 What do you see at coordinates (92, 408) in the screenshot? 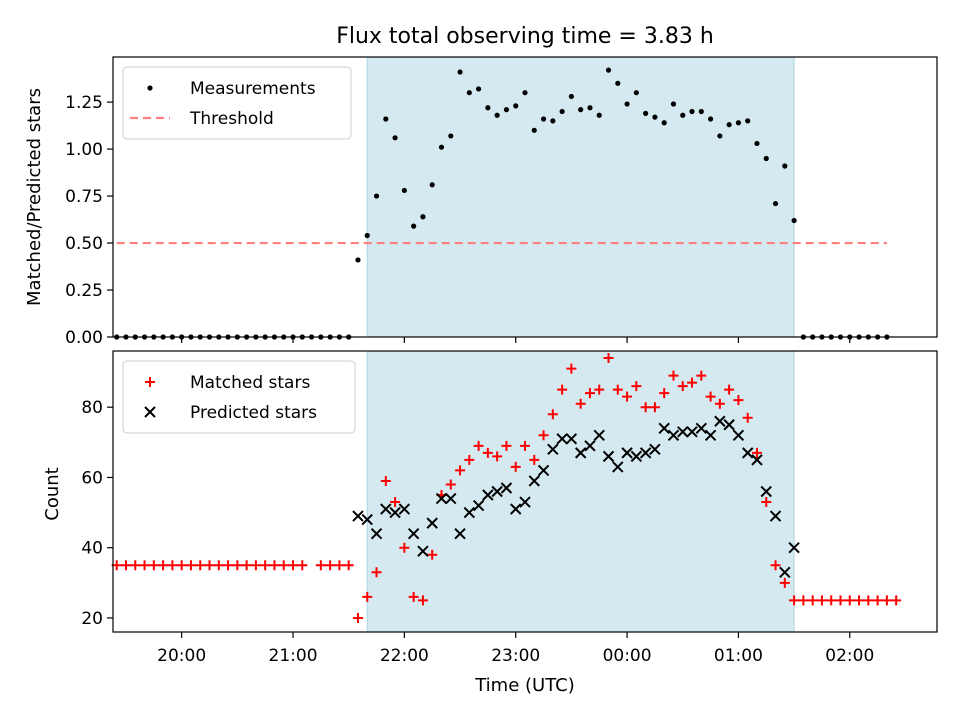
I see `p2-y-tick-label-3: 80` at bounding box center [92, 408].